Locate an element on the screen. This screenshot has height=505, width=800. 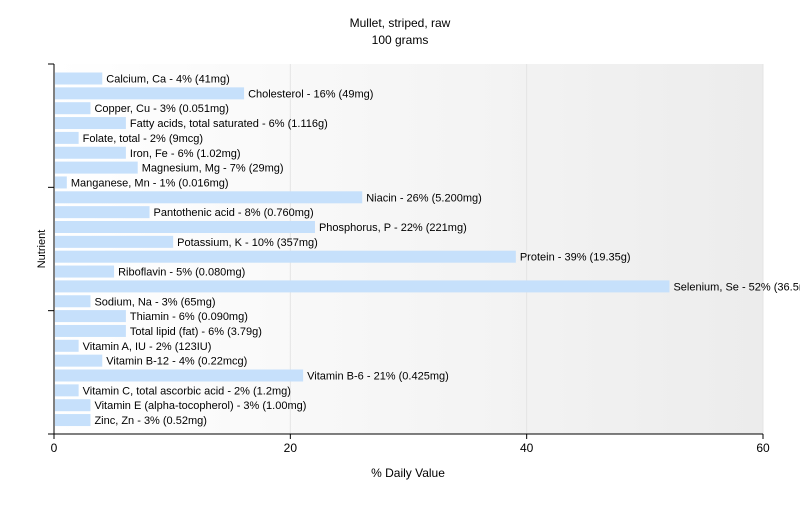
bar-label: Potassium, K - 10% (357mg) is located at coordinates (247, 243).